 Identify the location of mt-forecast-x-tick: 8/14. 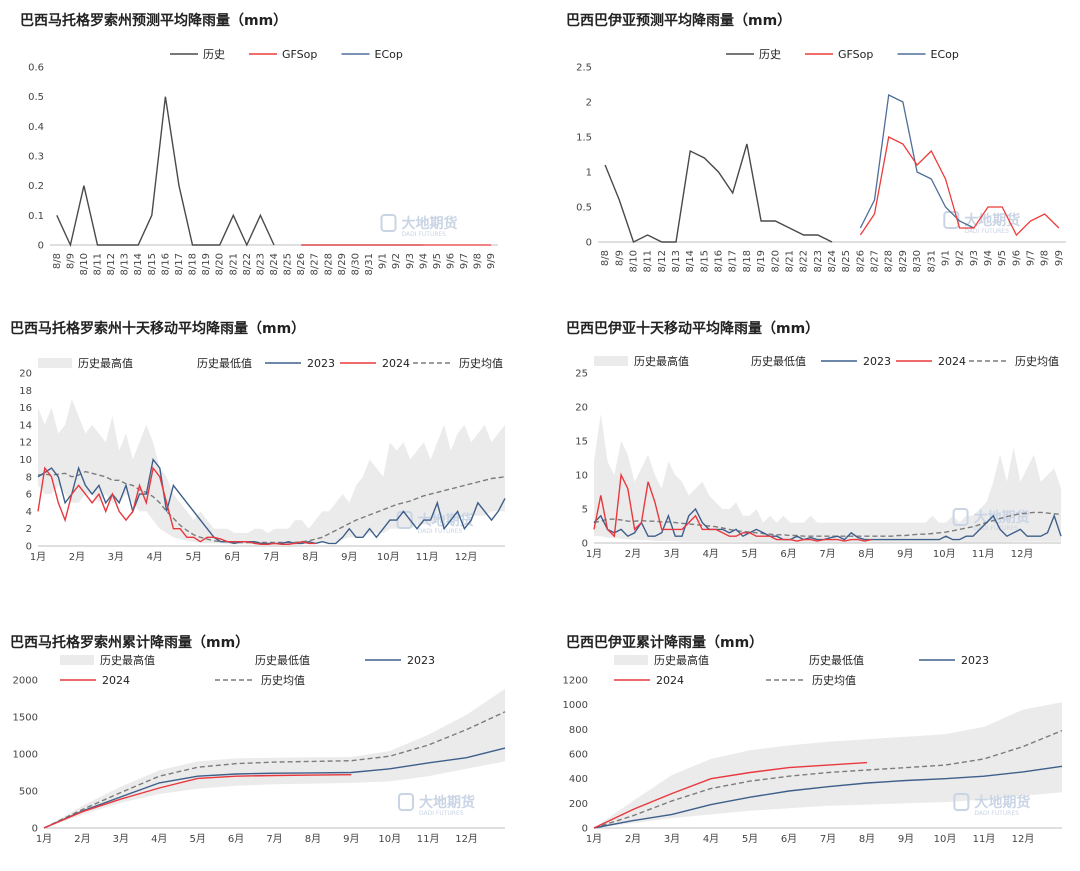
(138, 264).